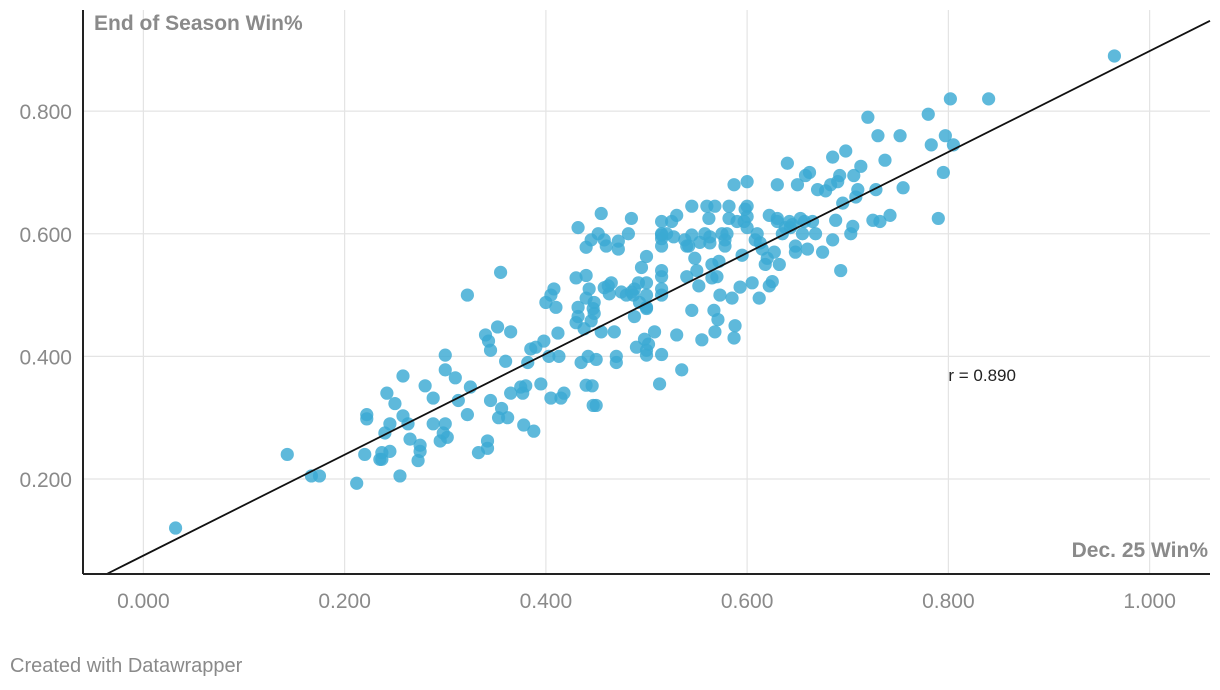 This screenshot has height=690, width=1220. I want to click on footer-credit: Created with Datawrapper, so click(126, 666).